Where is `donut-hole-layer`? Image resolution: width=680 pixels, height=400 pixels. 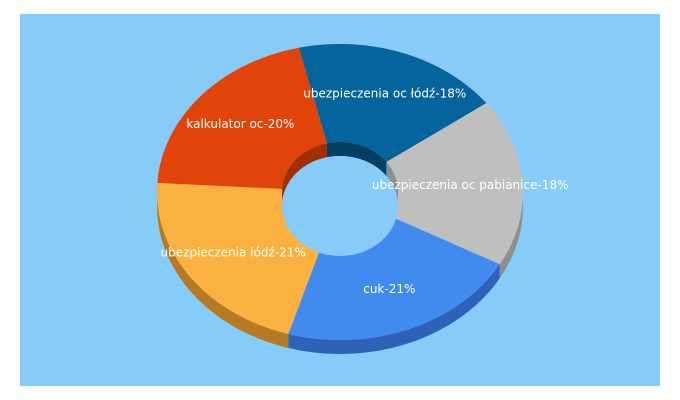
donut-hole-layer is located at coordinates (340, 199).